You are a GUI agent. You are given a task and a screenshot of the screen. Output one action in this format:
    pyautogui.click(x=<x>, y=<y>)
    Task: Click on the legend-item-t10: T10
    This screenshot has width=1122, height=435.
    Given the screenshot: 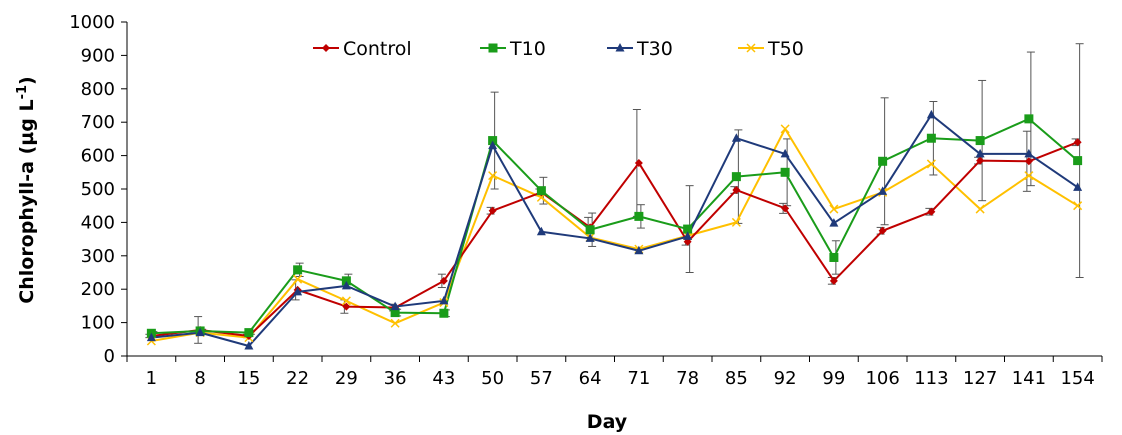 What is the action you would take?
    pyautogui.click(x=513, y=49)
    